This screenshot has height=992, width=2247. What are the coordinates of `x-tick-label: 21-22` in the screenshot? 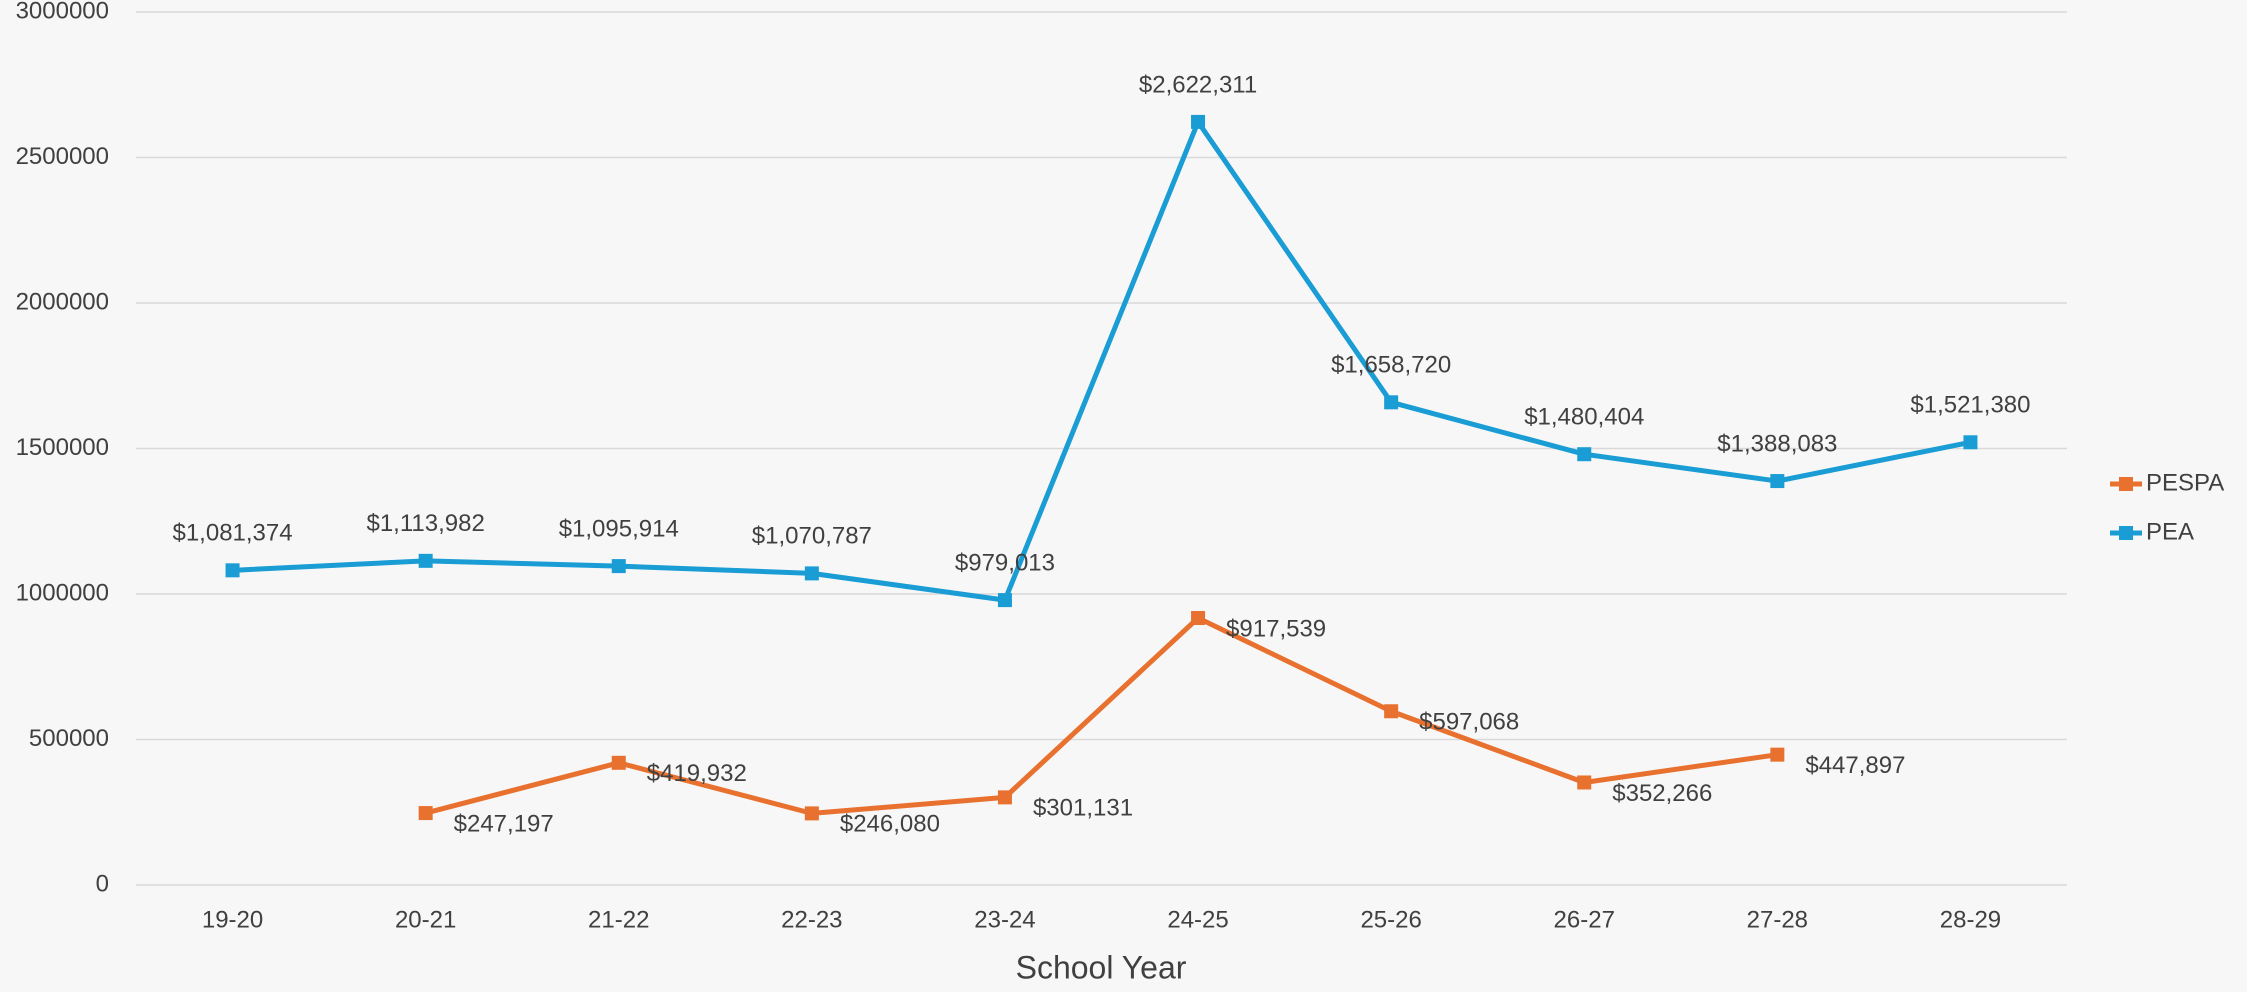 It's located at (618, 919).